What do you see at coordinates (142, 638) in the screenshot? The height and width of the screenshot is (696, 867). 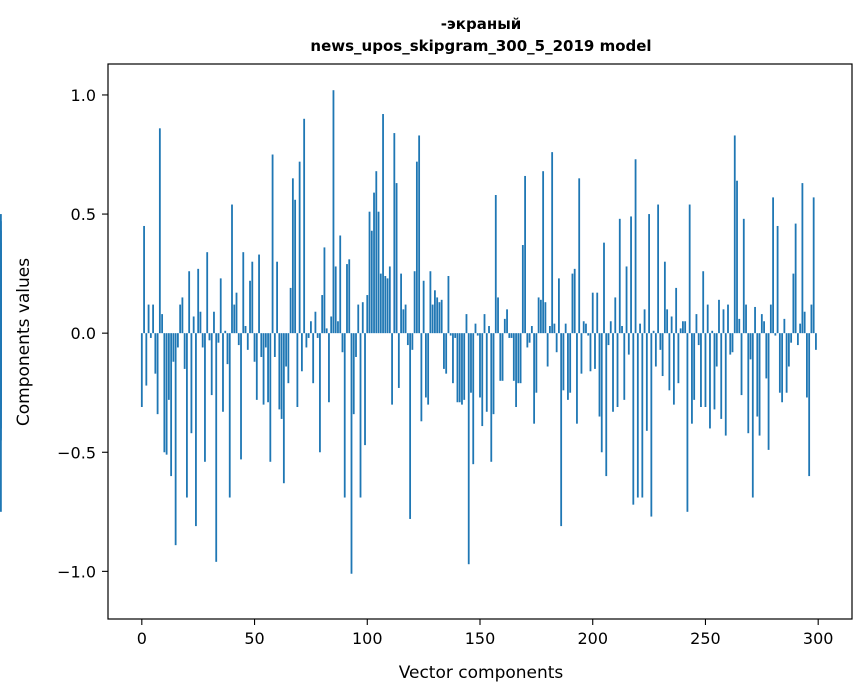 I see `x-tick-label: 0` at bounding box center [142, 638].